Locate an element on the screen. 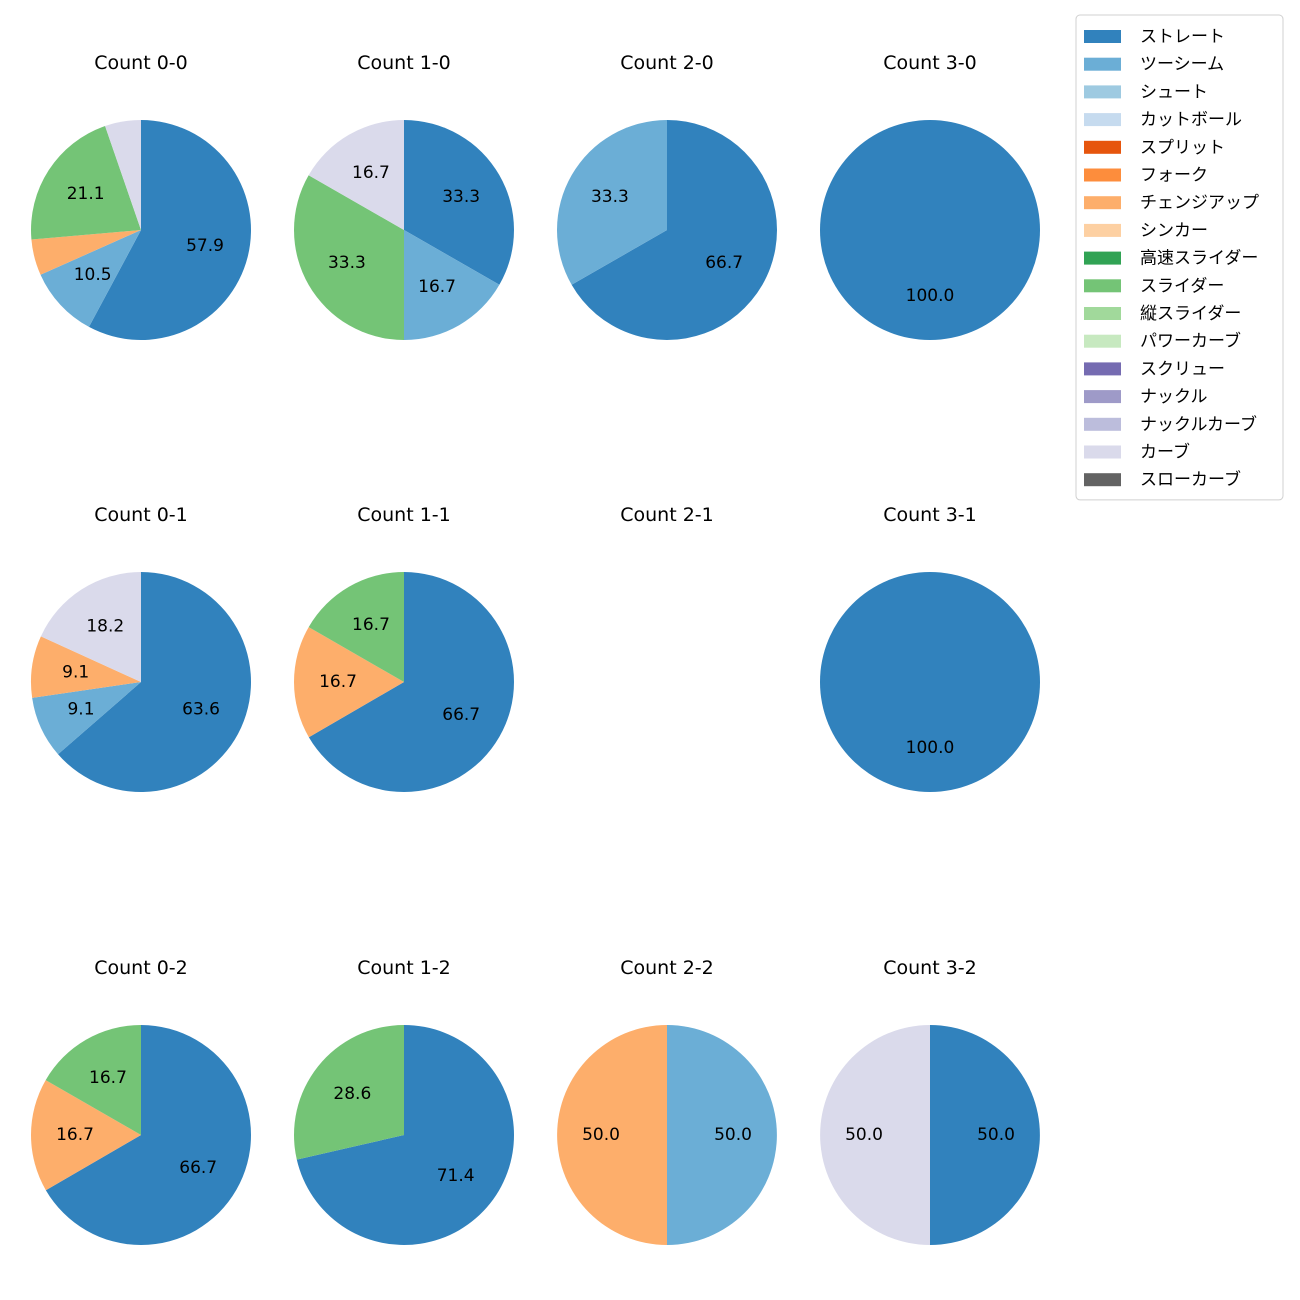 Image resolution: width=1300 pixels, height=1300 pixels. pie-chart: Count 3-1 100.0 is located at coordinates (930, 648).